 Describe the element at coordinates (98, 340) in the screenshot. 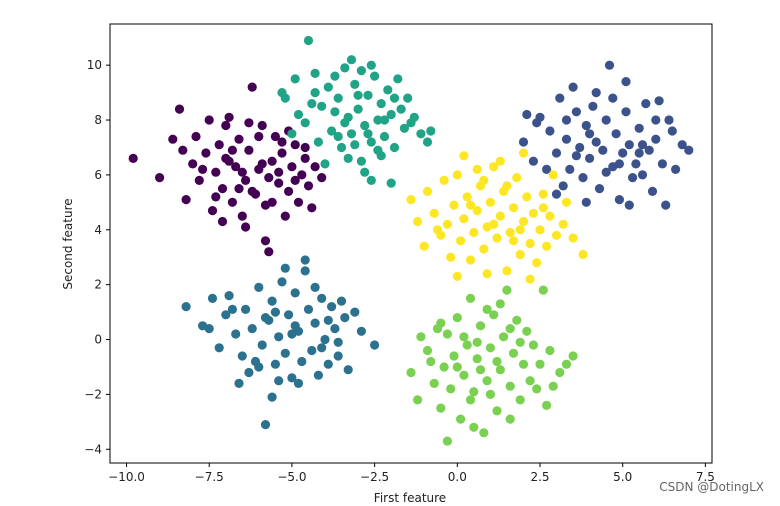

I see `y-tick-label: 0` at that location.